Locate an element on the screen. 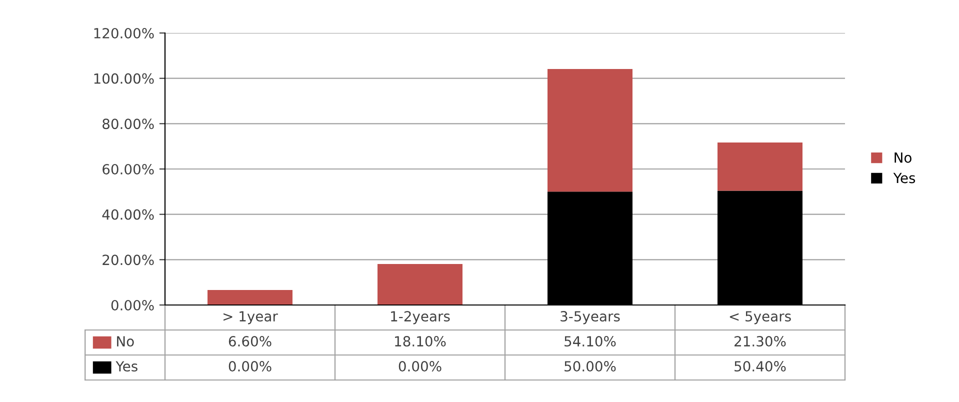  data-label: 50.00% is located at coordinates (590, 366).